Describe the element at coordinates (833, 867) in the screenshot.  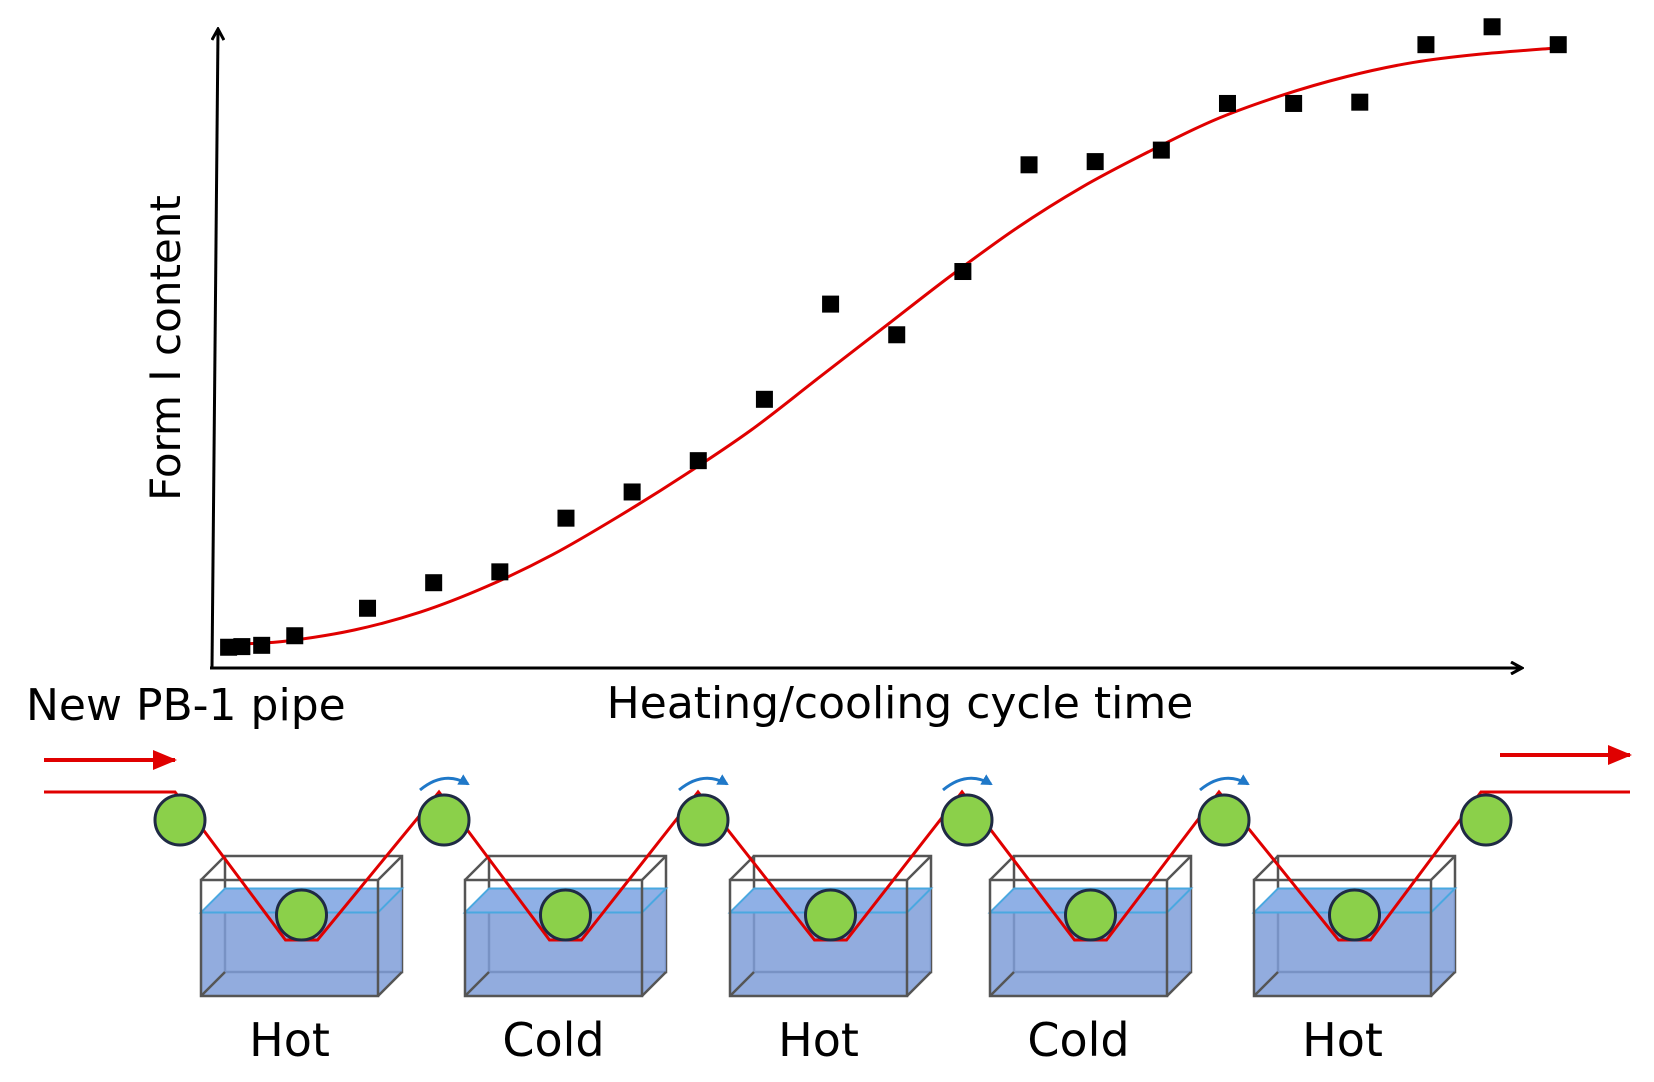
I see `rollers-layer` at that location.